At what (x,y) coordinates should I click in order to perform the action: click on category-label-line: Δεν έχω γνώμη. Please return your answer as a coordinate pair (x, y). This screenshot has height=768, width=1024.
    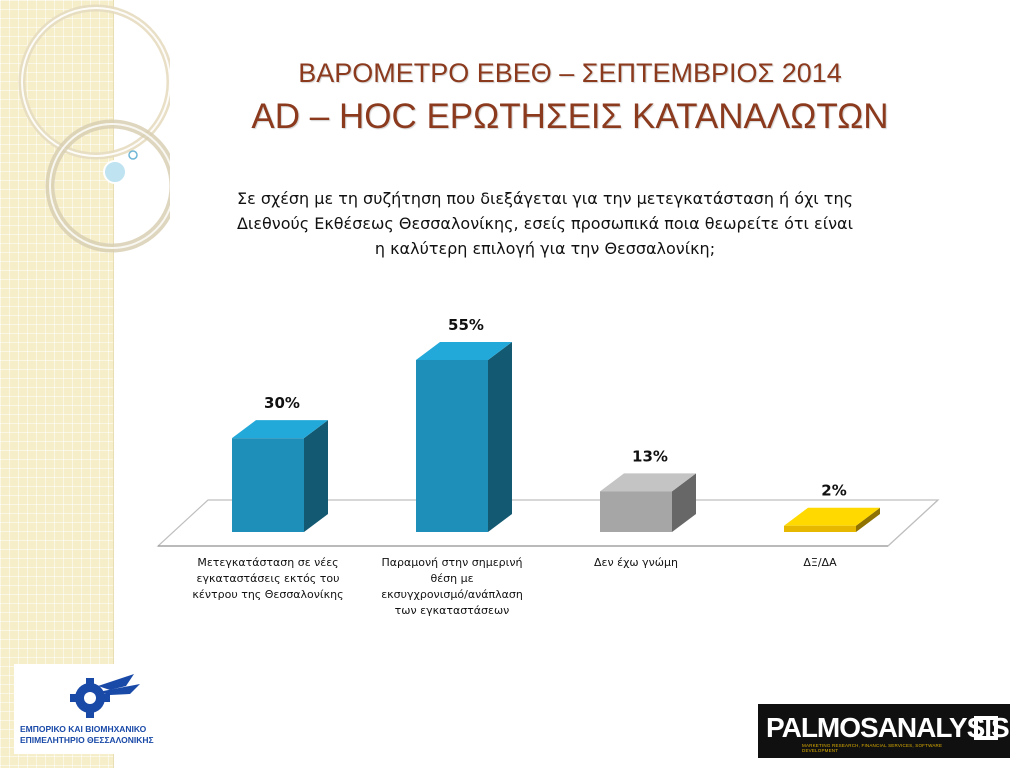
    Looking at the image, I should click on (636, 562).